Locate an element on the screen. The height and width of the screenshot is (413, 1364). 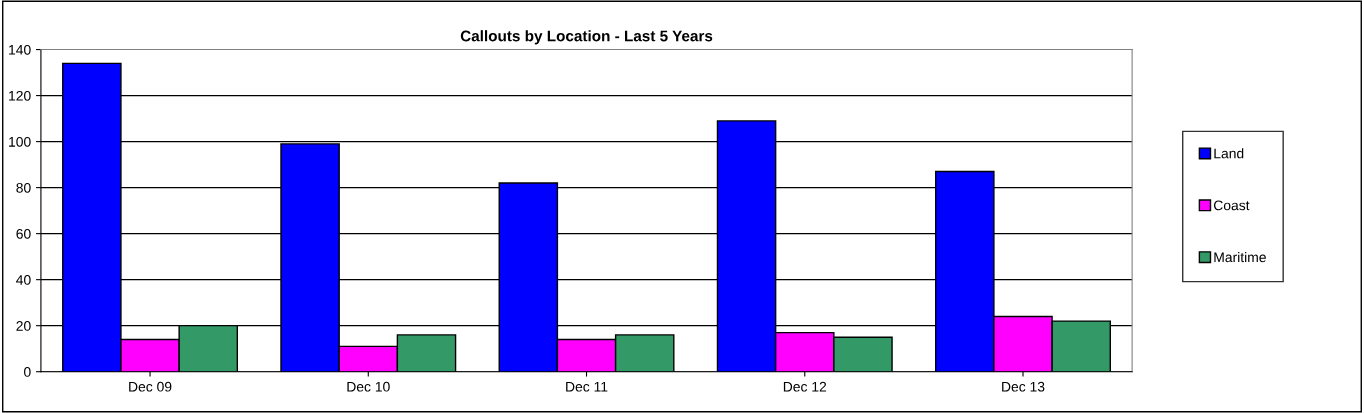
y-tick-label: 140 is located at coordinates (20, 49).